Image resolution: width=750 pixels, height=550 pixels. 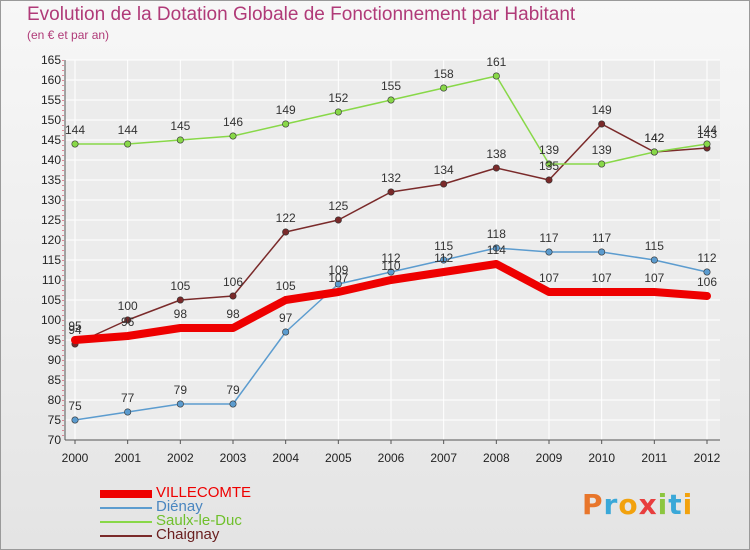 What do you see at coordinates (391, 86) in the screenshot?
I see `data-label: 155` at bounding box center [391, 86].